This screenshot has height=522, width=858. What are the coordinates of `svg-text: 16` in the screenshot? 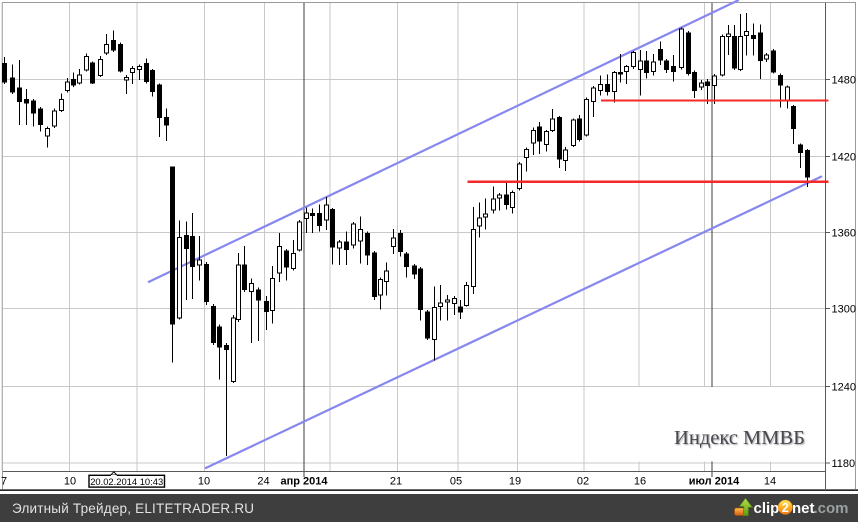 It's located at (640, 482).